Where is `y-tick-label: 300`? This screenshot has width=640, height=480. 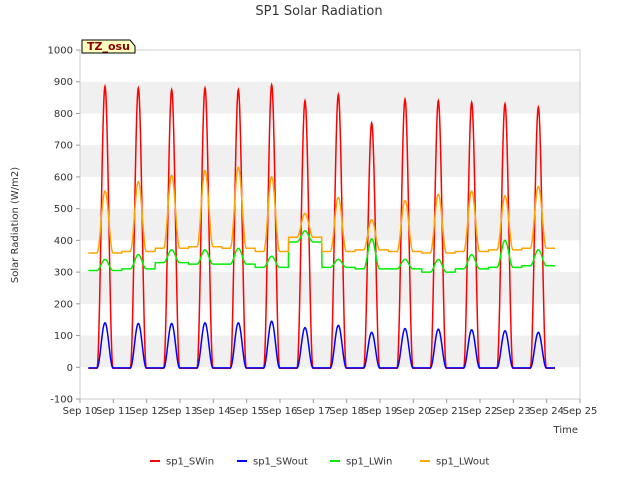 y-tick-label: 300 is located at coordinates (63, 273).